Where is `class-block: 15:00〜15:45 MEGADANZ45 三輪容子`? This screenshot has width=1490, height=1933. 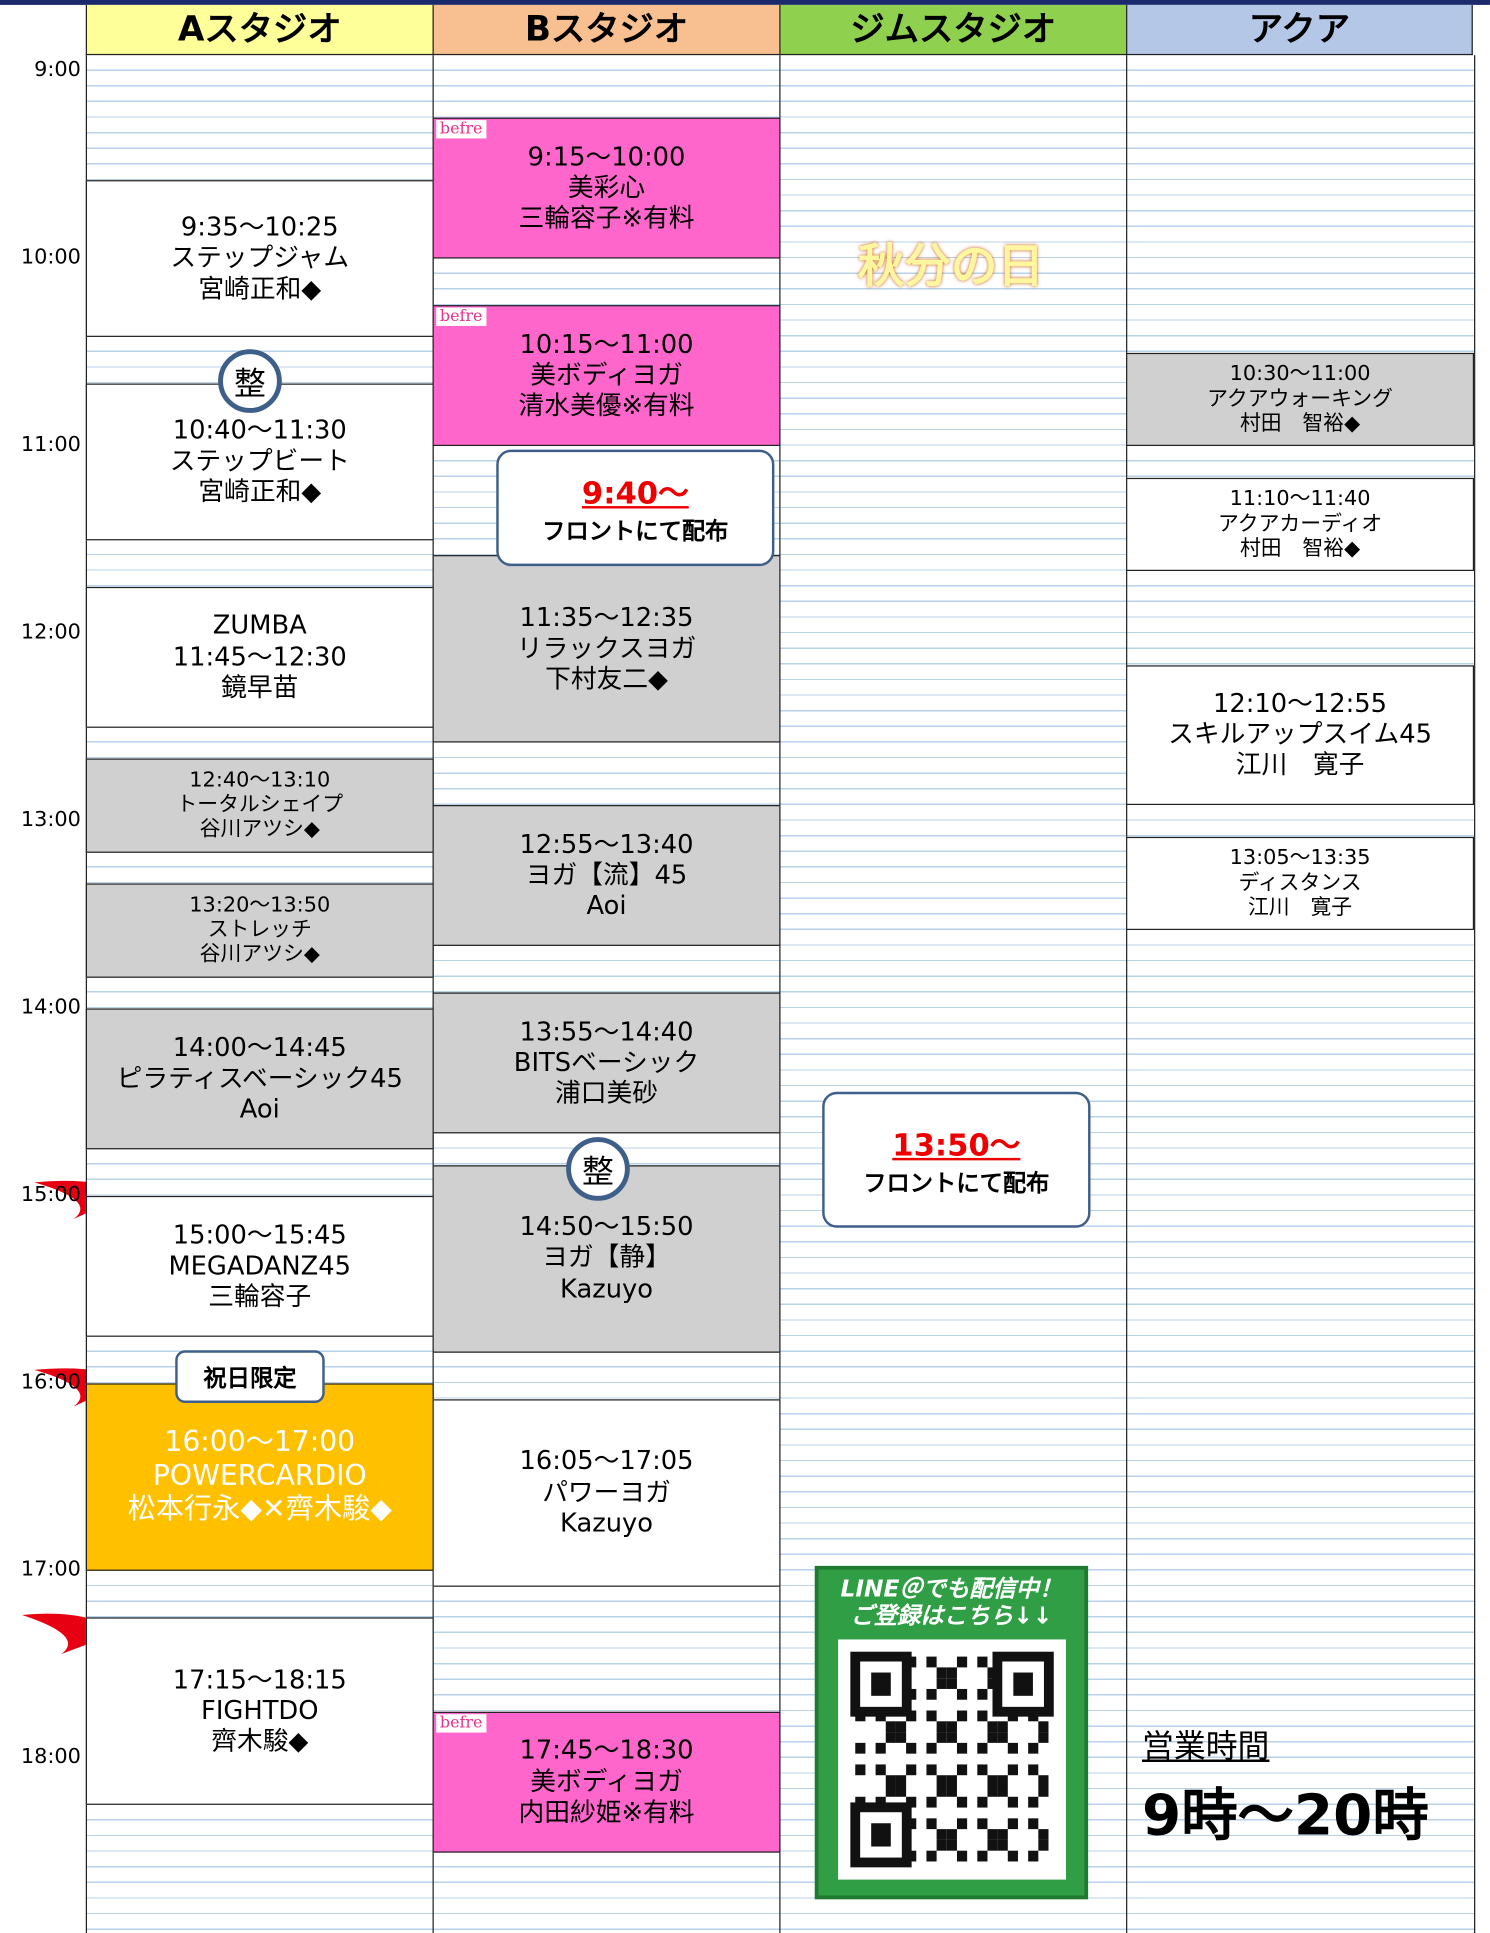 class-block: 15:00〜15:45 MEGADANZ45 三輪容子 is located at coordinates (259, 1266).